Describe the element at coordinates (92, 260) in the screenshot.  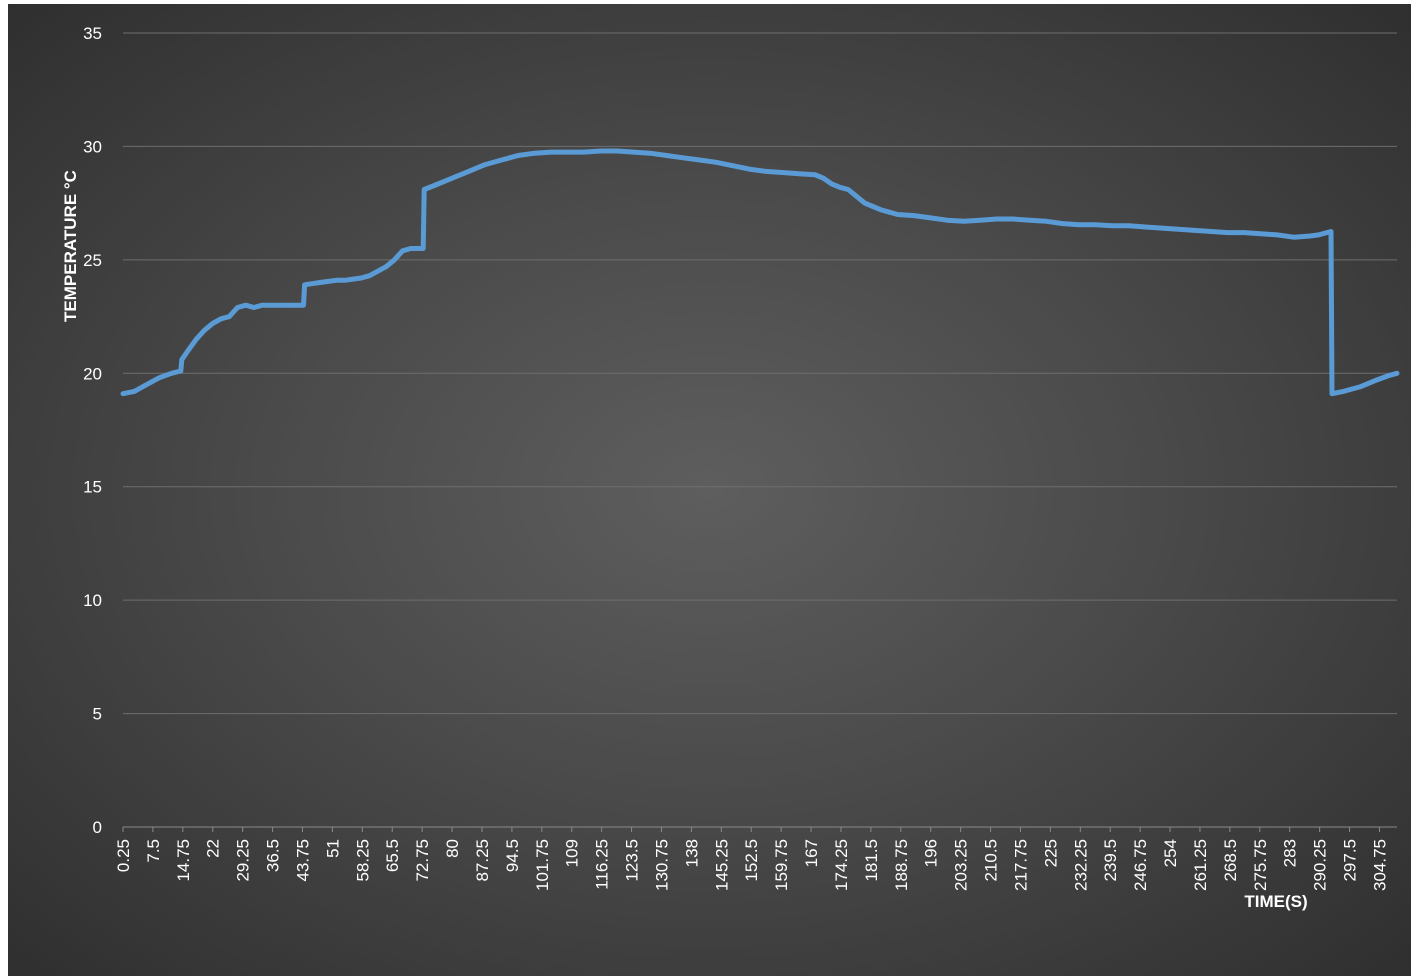
I see `y-tick-label: 25` at that location.